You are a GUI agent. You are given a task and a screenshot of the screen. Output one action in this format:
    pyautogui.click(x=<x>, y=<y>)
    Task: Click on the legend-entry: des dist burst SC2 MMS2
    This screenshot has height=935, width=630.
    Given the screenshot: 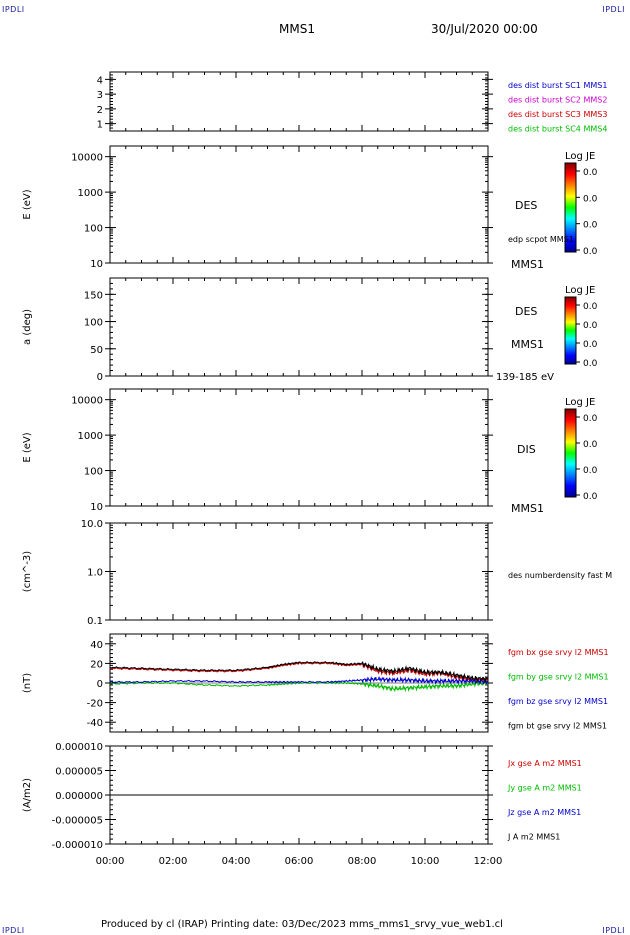 What is the action you would take?
    pyautogui.click(x=557, y=100)
    